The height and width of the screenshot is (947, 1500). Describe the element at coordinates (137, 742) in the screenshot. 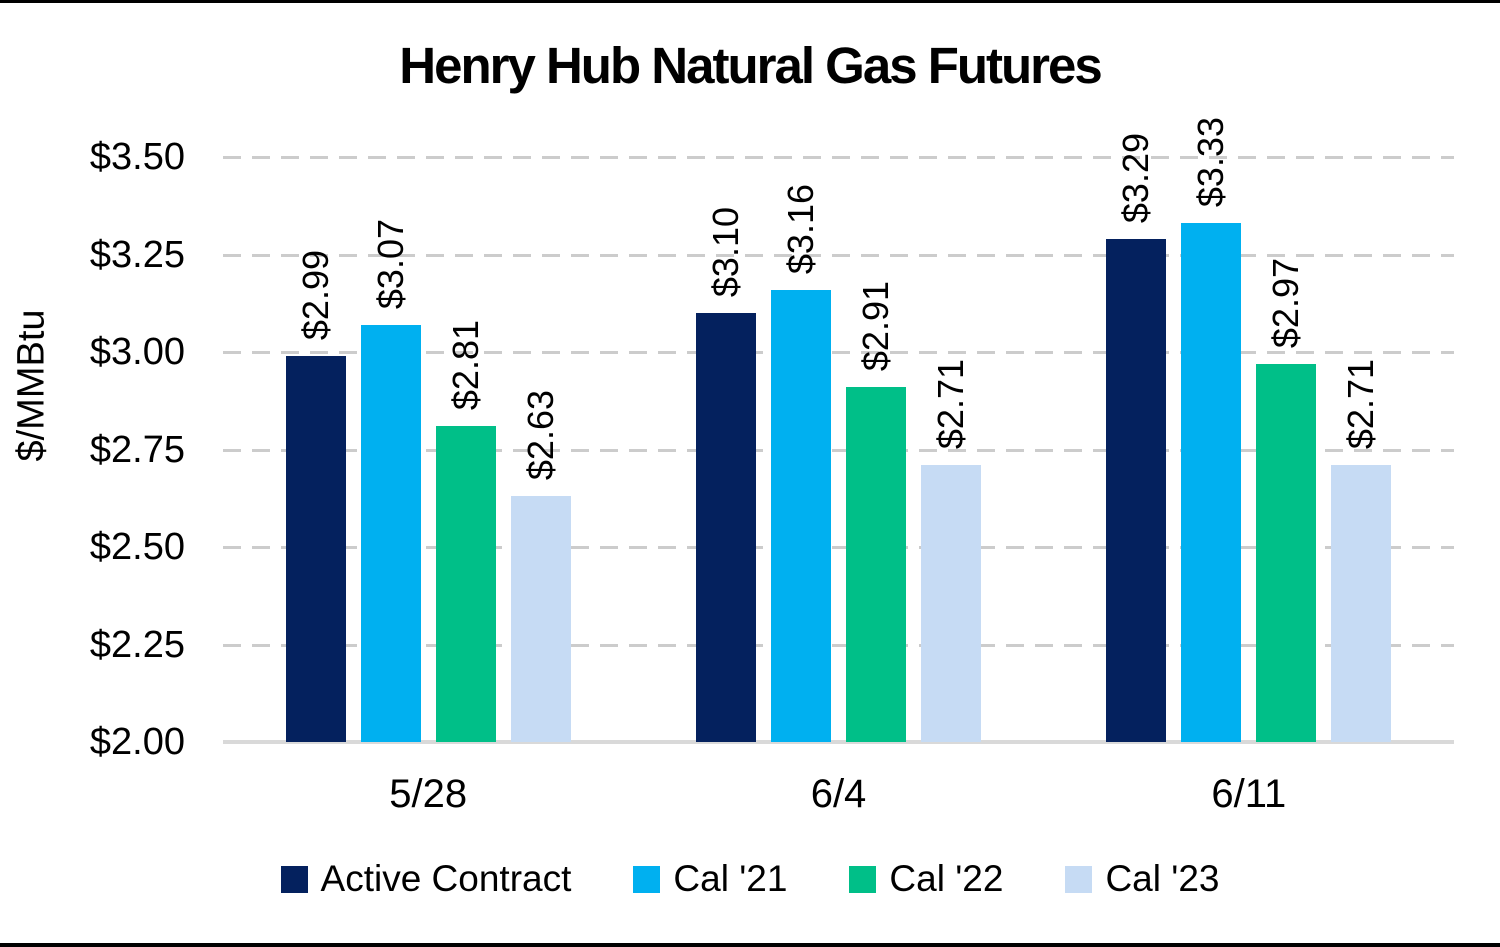

I see `y-tick-label: $2.00` at that location.